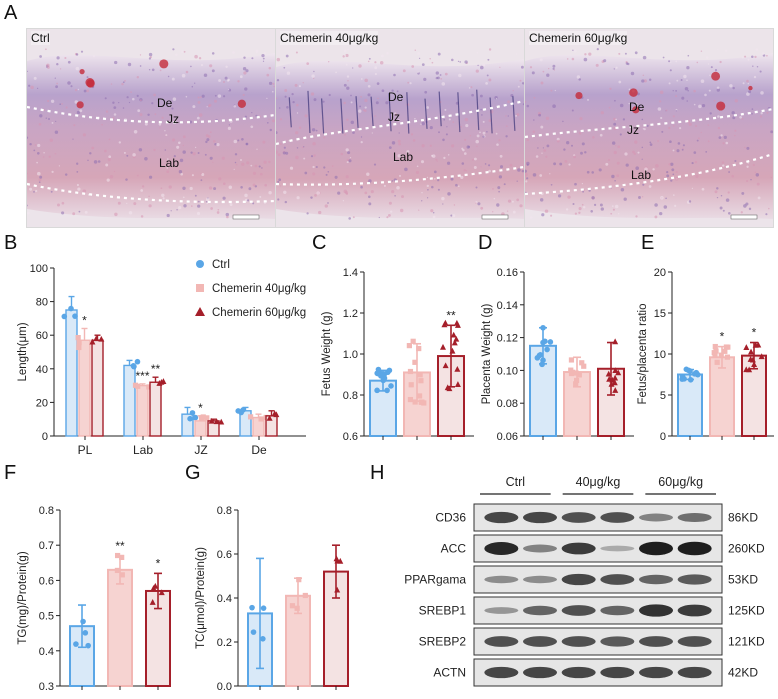 The width and height of the screenshot is (778, 699). What do you see at coordinates (400, 128) in the screenshot?
I see `histology-image-chemerin-40: De Jz Lab Chemerin 40μg/kg` at bounding box center [400, 128].